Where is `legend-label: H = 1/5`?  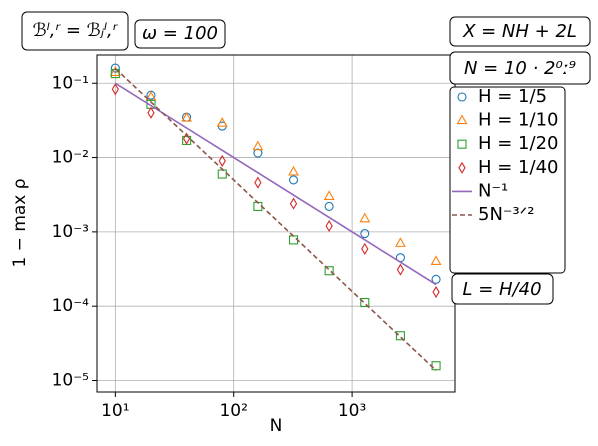
legend-label: H = 1/5 is located at coordinates (512, 96).